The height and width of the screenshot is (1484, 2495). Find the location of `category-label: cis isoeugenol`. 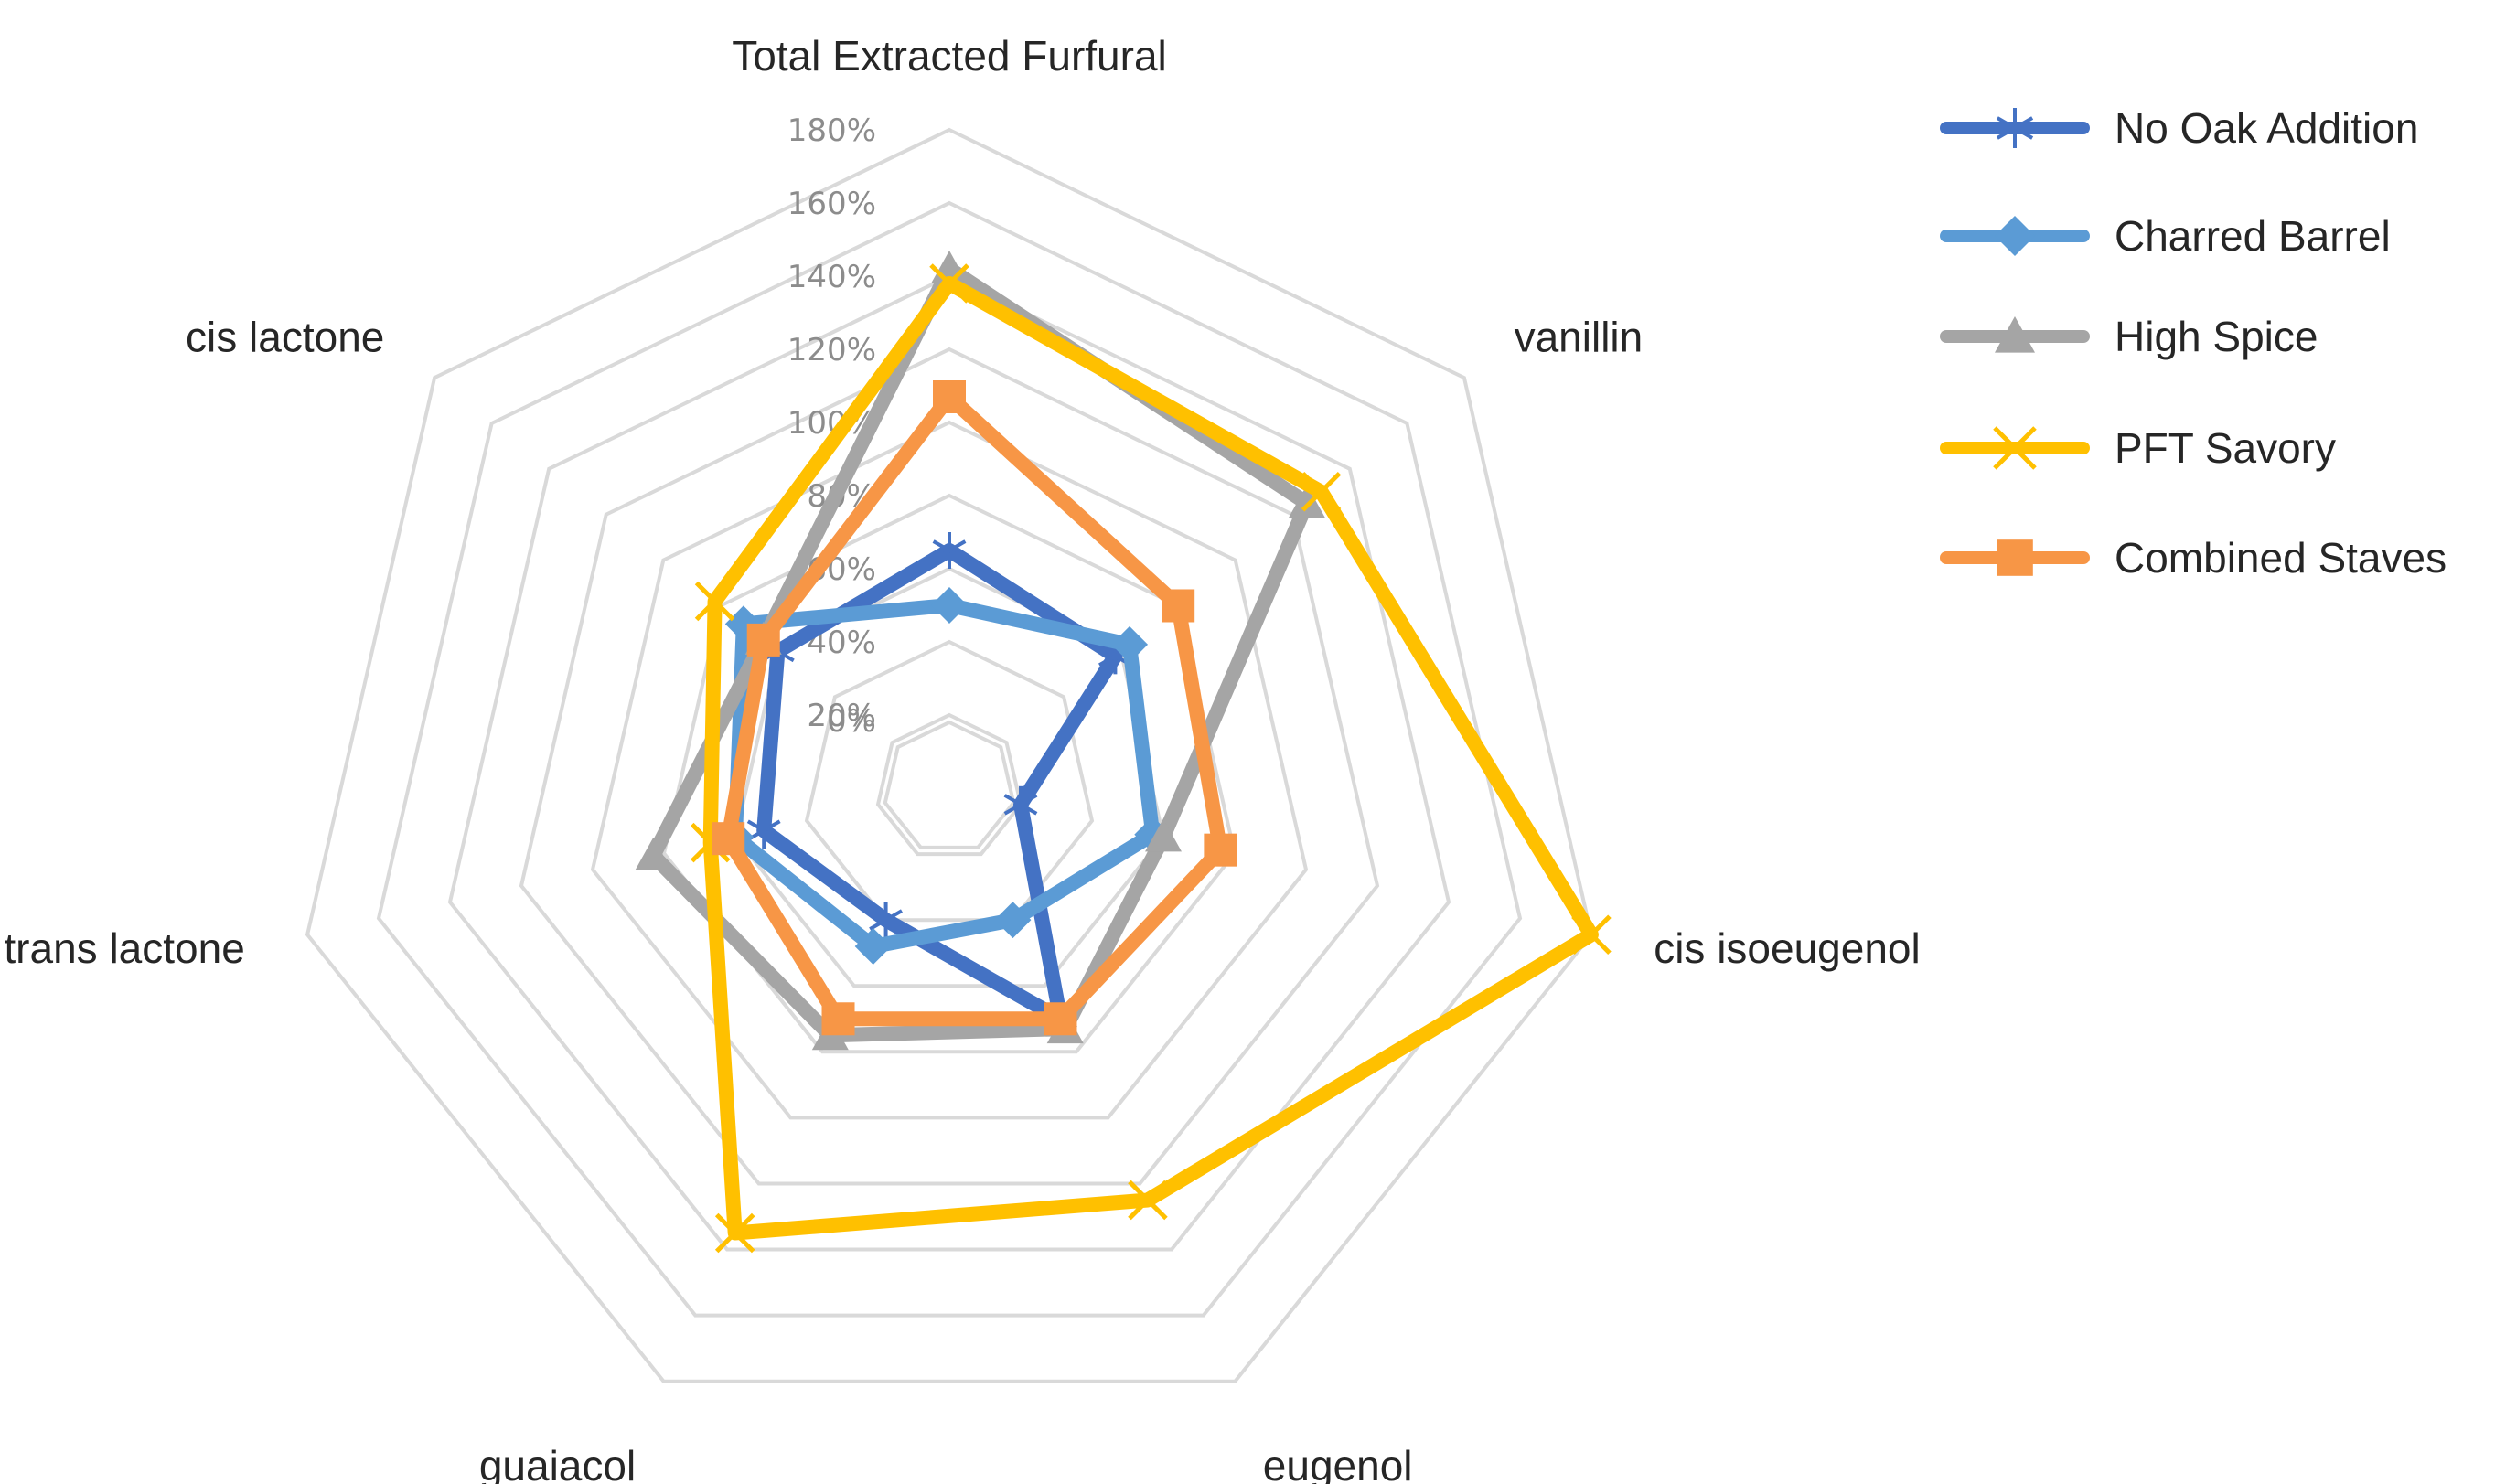

category-label: cis isoeugenol is located at coordinates (1787, 948).